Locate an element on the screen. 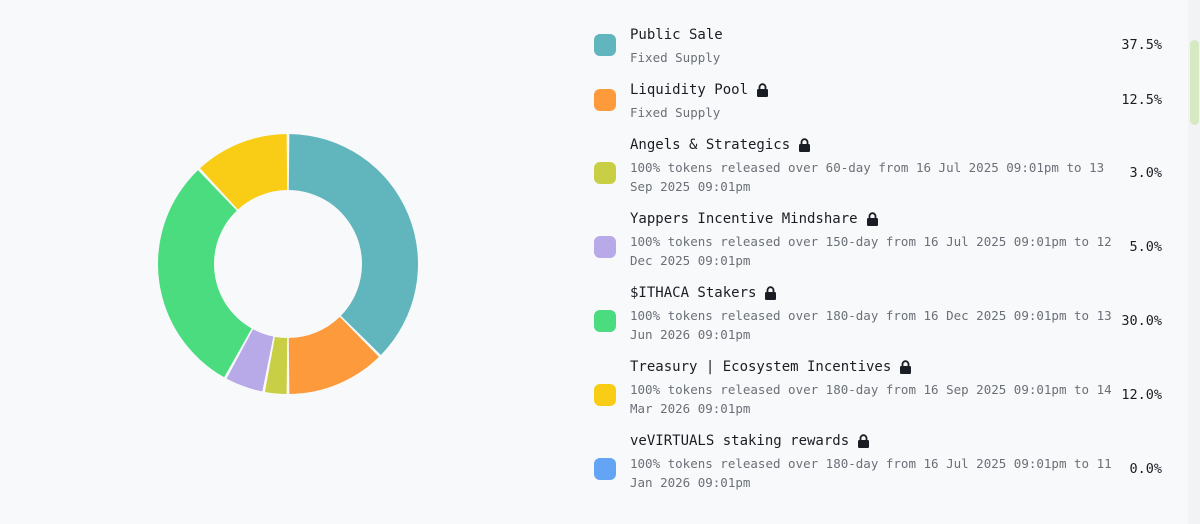 This screenshot has width=1200, height=524. legend-item-percentage: 30.0% is located at coordinates (1141, 321).